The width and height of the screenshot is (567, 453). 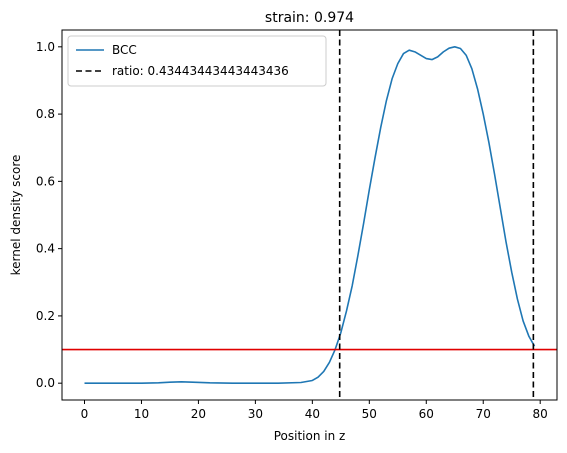 What do you see at coordinates (312, 414) in the screenshot?
I see `x-tick-label: 40` at bounding box center [312, 414].